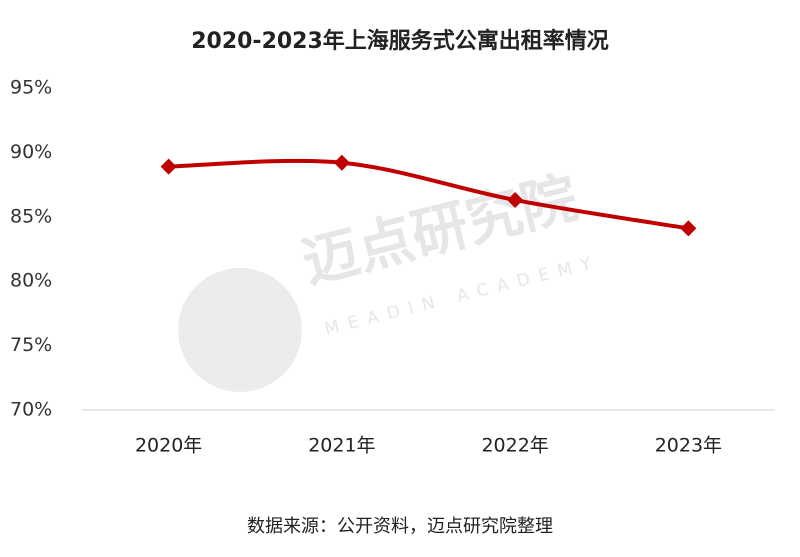 The height and width of the screenshot is (557, 800). Describe the element at coordinates (31, 216) in the screenshot. I see `y-tick-label: 85%` at that location.